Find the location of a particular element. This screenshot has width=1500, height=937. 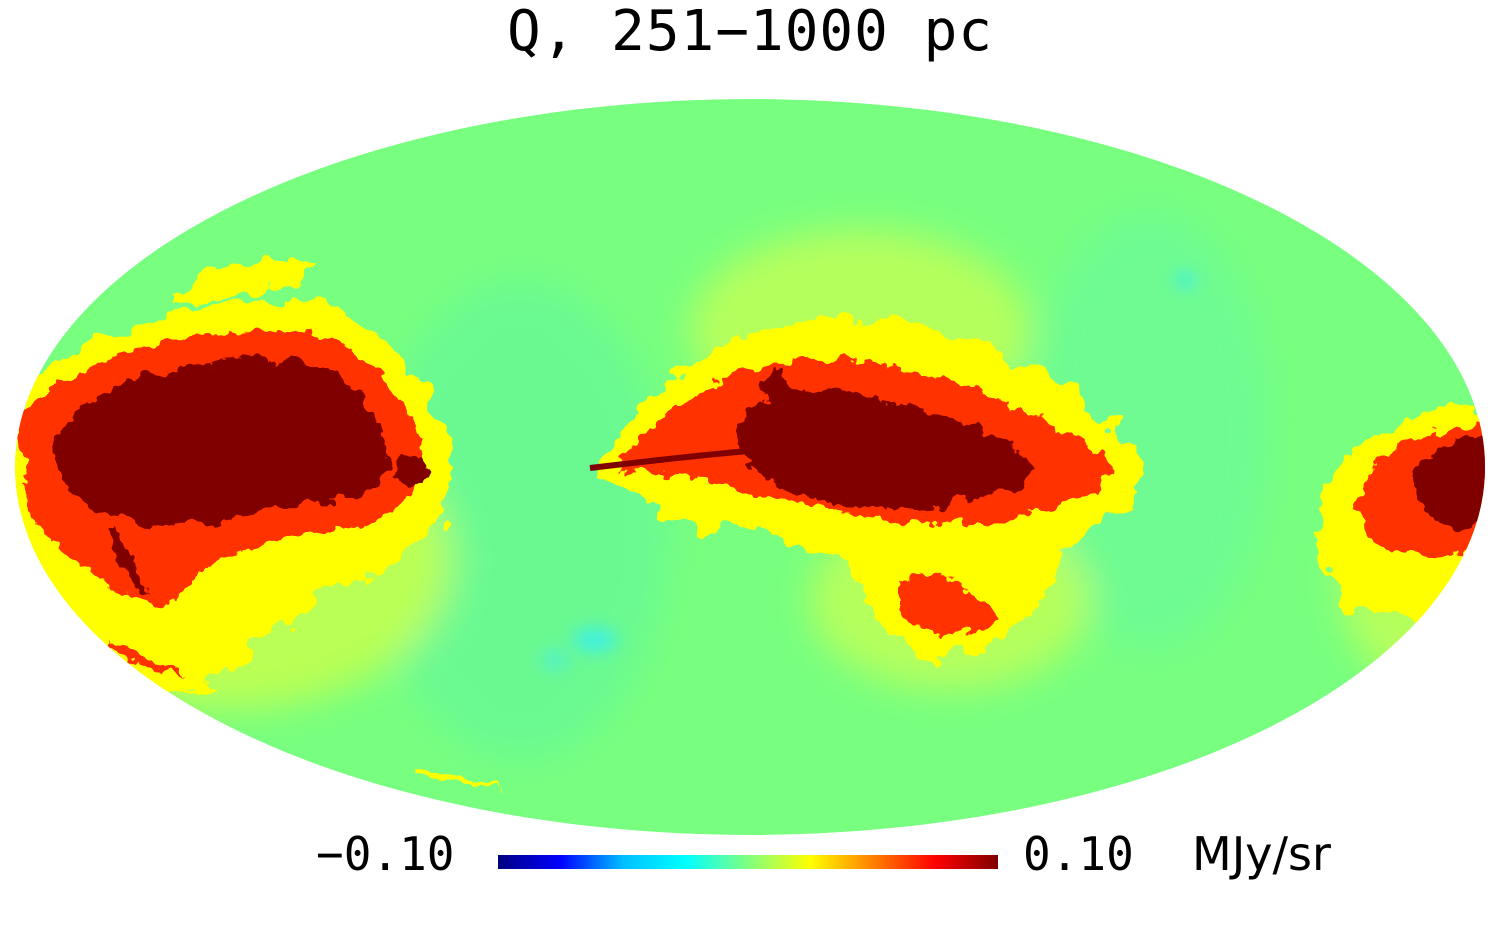

colorbar is located at coordinates (748, 862).